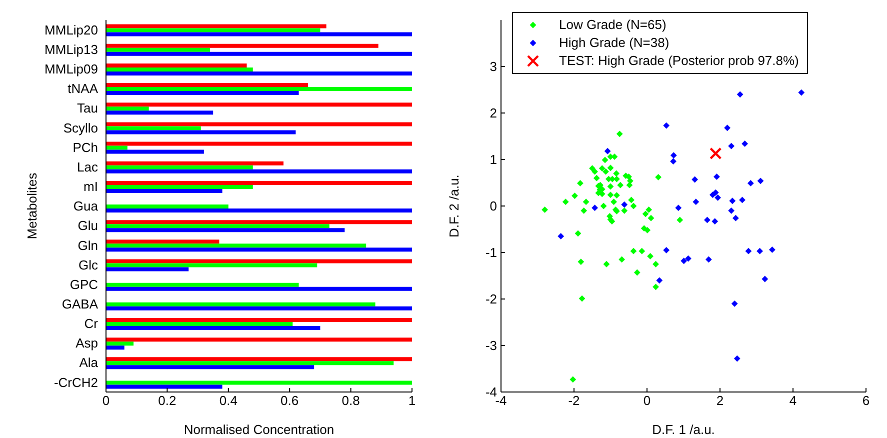 This screenshot has width=887, height=438. What do you see at coordinates (289, 400) in the screenshot?
I see `x-tick-label: 0.6` at bounding box center [289, 400].